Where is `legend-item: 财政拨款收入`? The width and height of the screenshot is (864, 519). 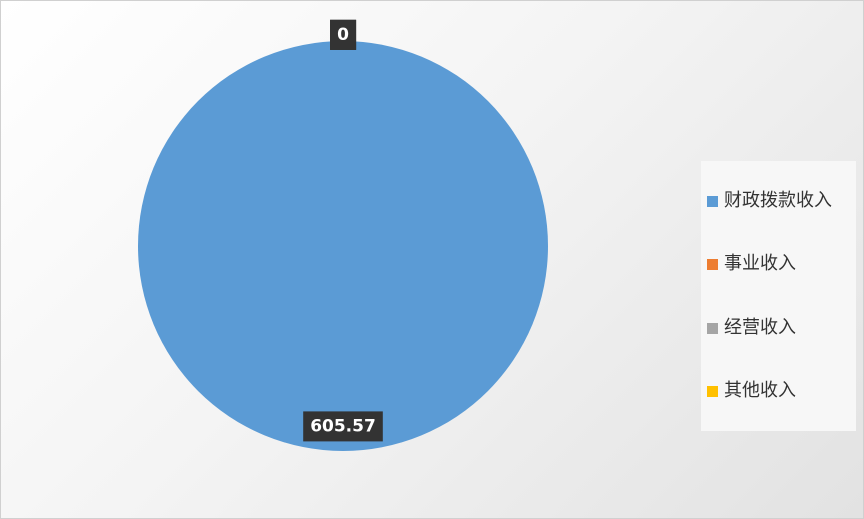
legend-item: 财政拨款收入 is located at coordinates (778, 201).